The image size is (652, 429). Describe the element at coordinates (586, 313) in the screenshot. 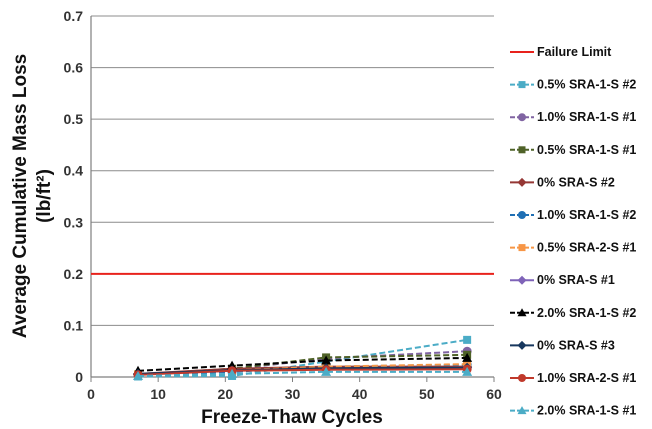

I see `legend-label: 2.0% SRA-1-S #2` at that location.